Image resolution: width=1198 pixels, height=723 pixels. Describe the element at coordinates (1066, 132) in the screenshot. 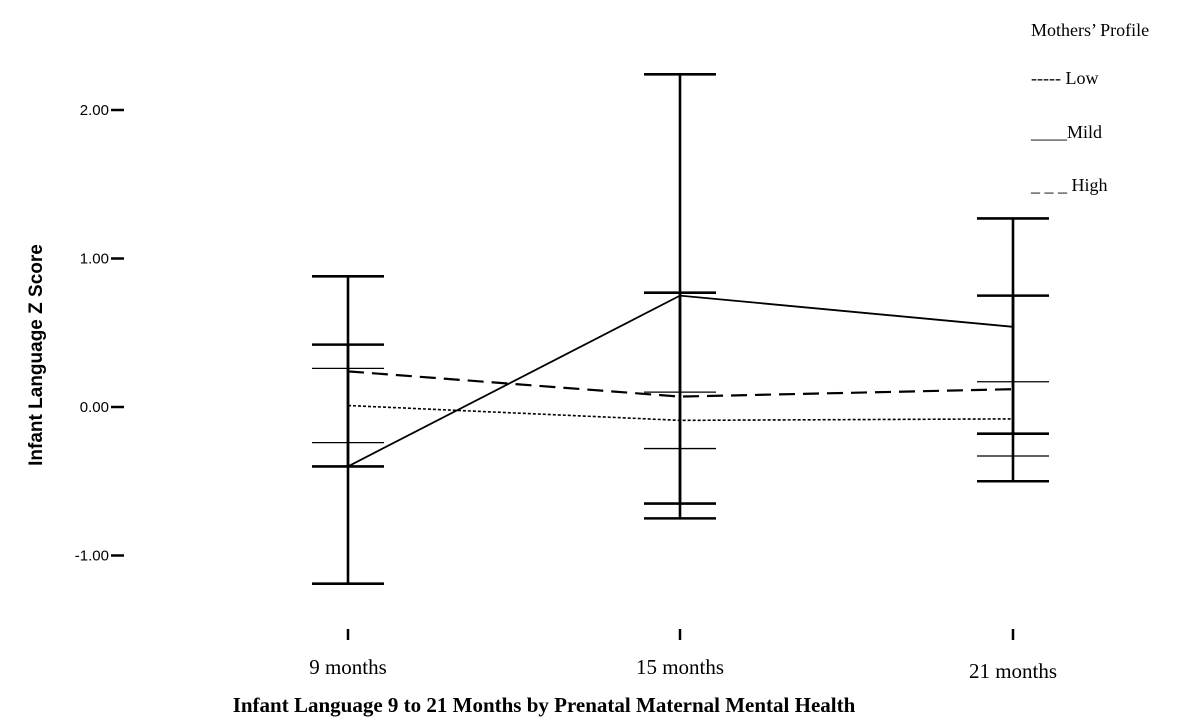

I see `legend-entry-mild: ____Mild` at that location.